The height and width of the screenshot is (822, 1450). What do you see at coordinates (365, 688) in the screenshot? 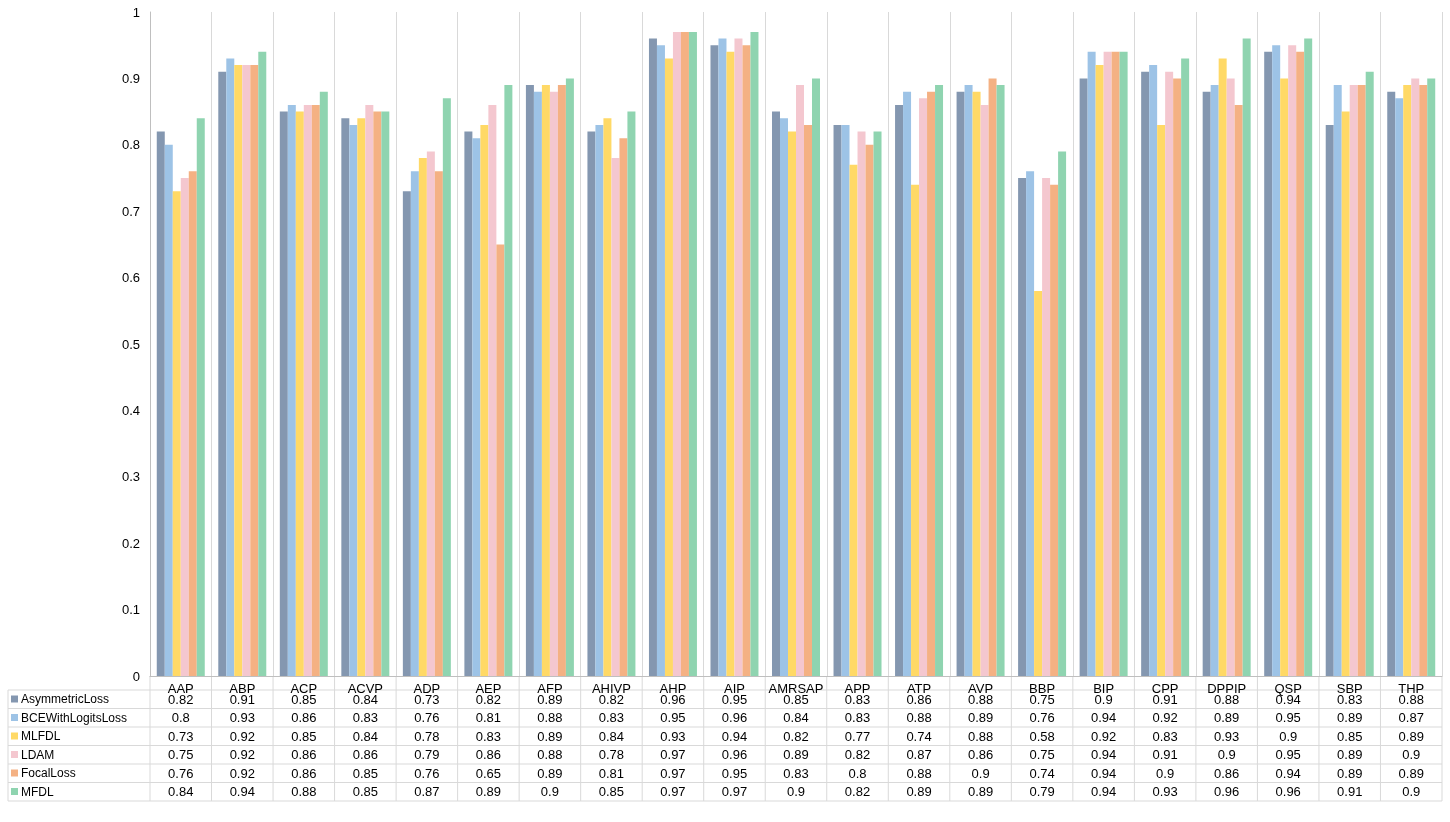
I see `x-tick-label: ACVP` at bounding box center [365, 688].